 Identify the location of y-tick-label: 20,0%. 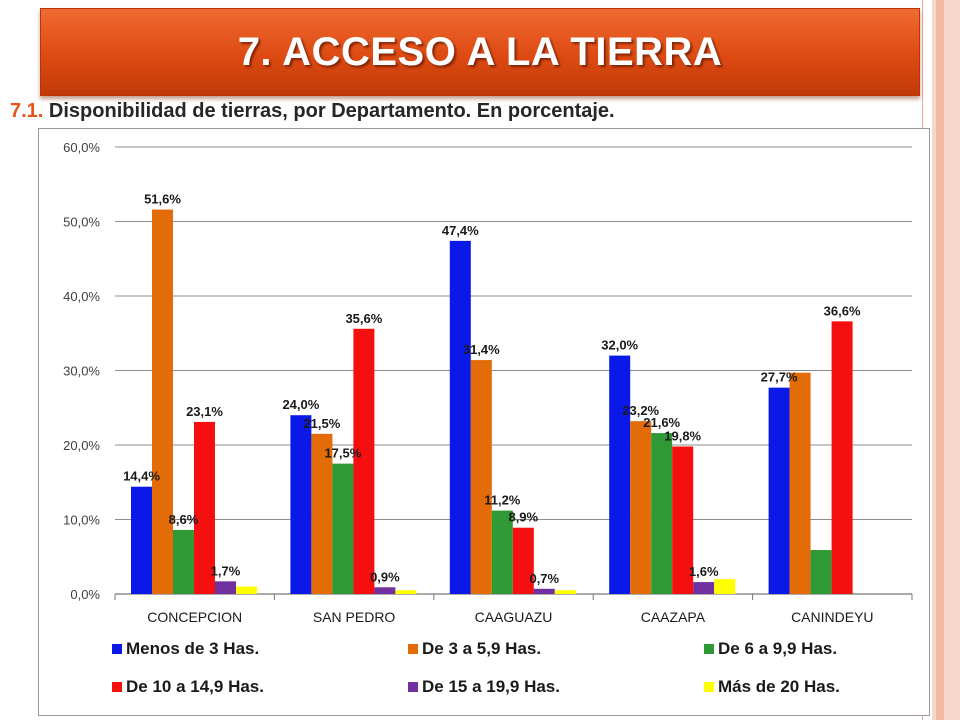
(81, 445).